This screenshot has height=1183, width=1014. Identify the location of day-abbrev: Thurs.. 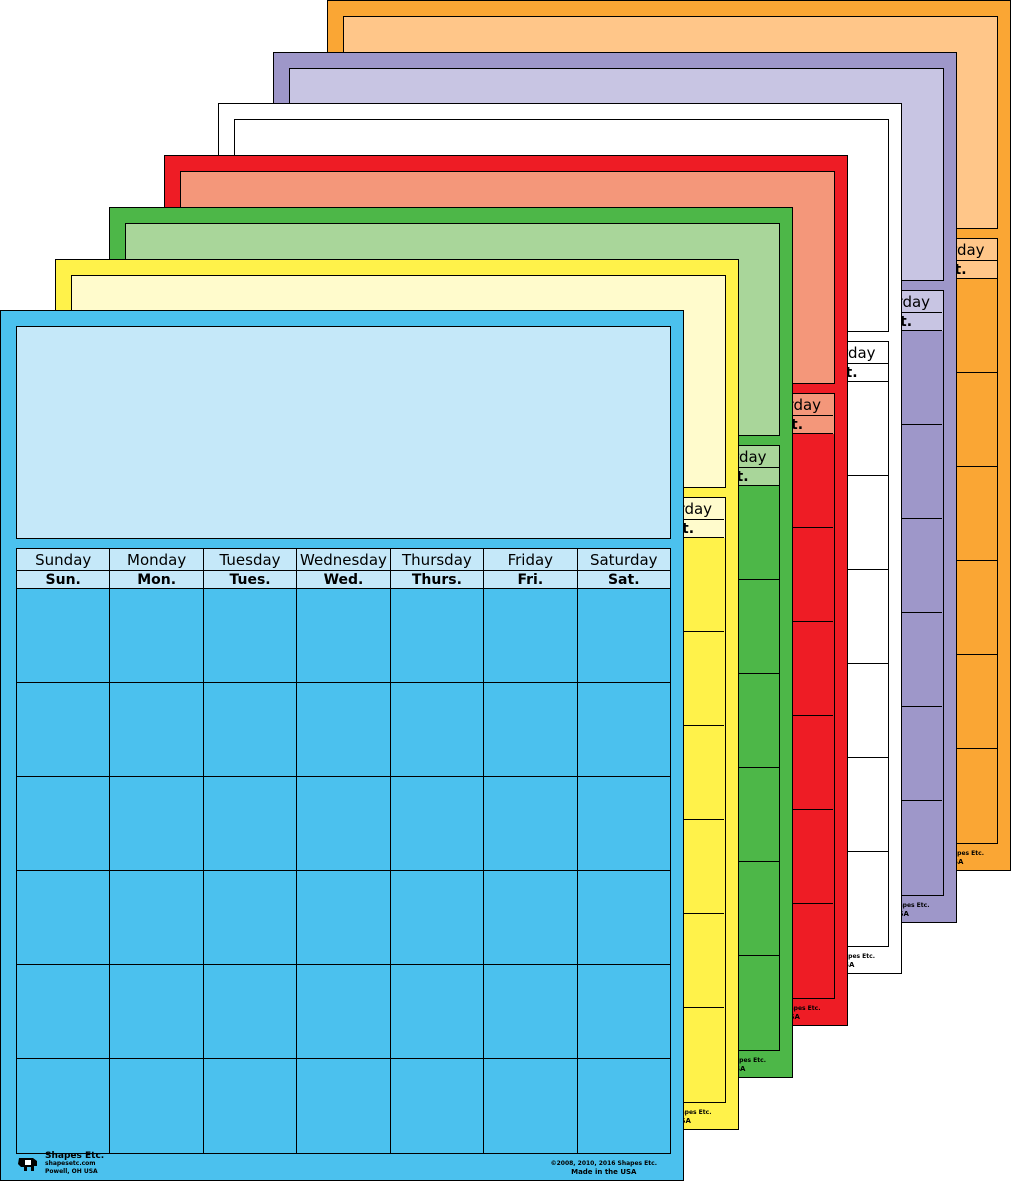
(437, 580).